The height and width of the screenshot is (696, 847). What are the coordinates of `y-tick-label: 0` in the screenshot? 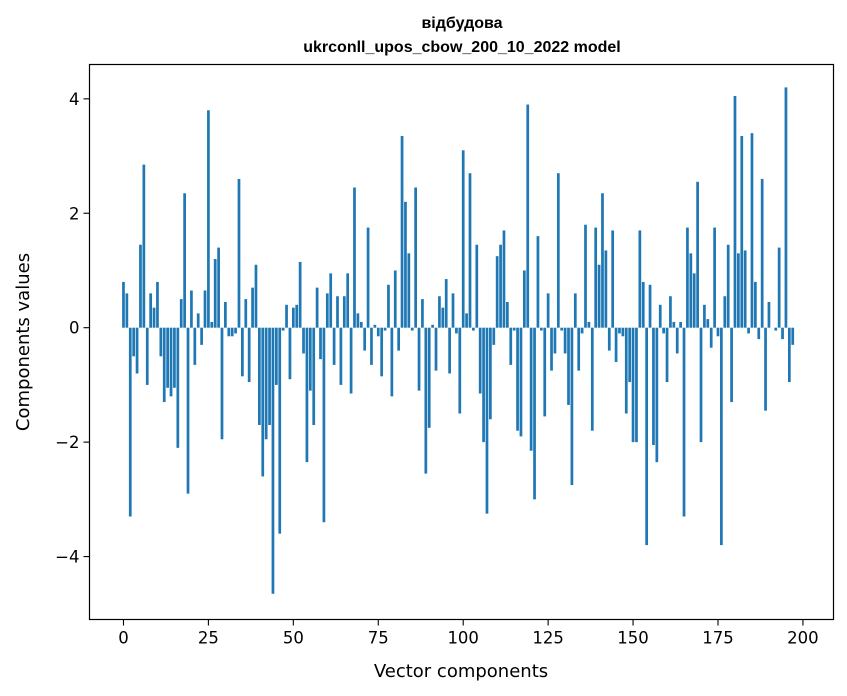 It's located at (74, 328).